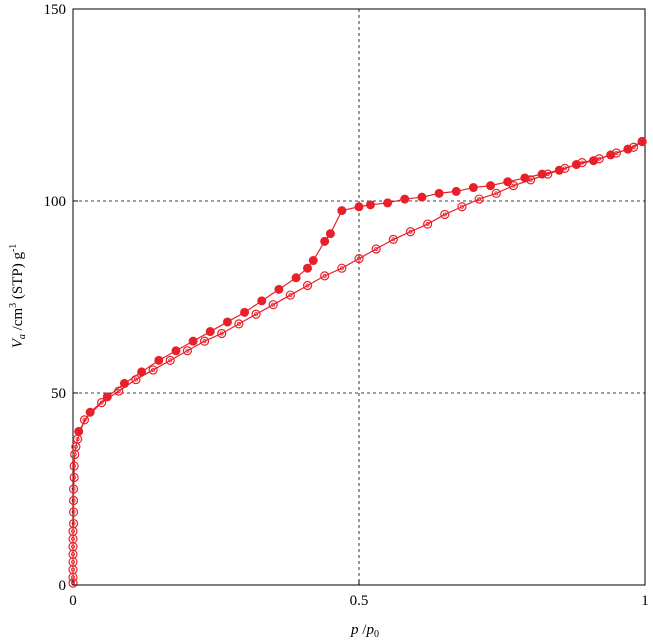  What do you see at coordinates (13, 305) in the screenshot?
I see `y-axis-label-unit-sup: 3` at bounding box center [13, 305].